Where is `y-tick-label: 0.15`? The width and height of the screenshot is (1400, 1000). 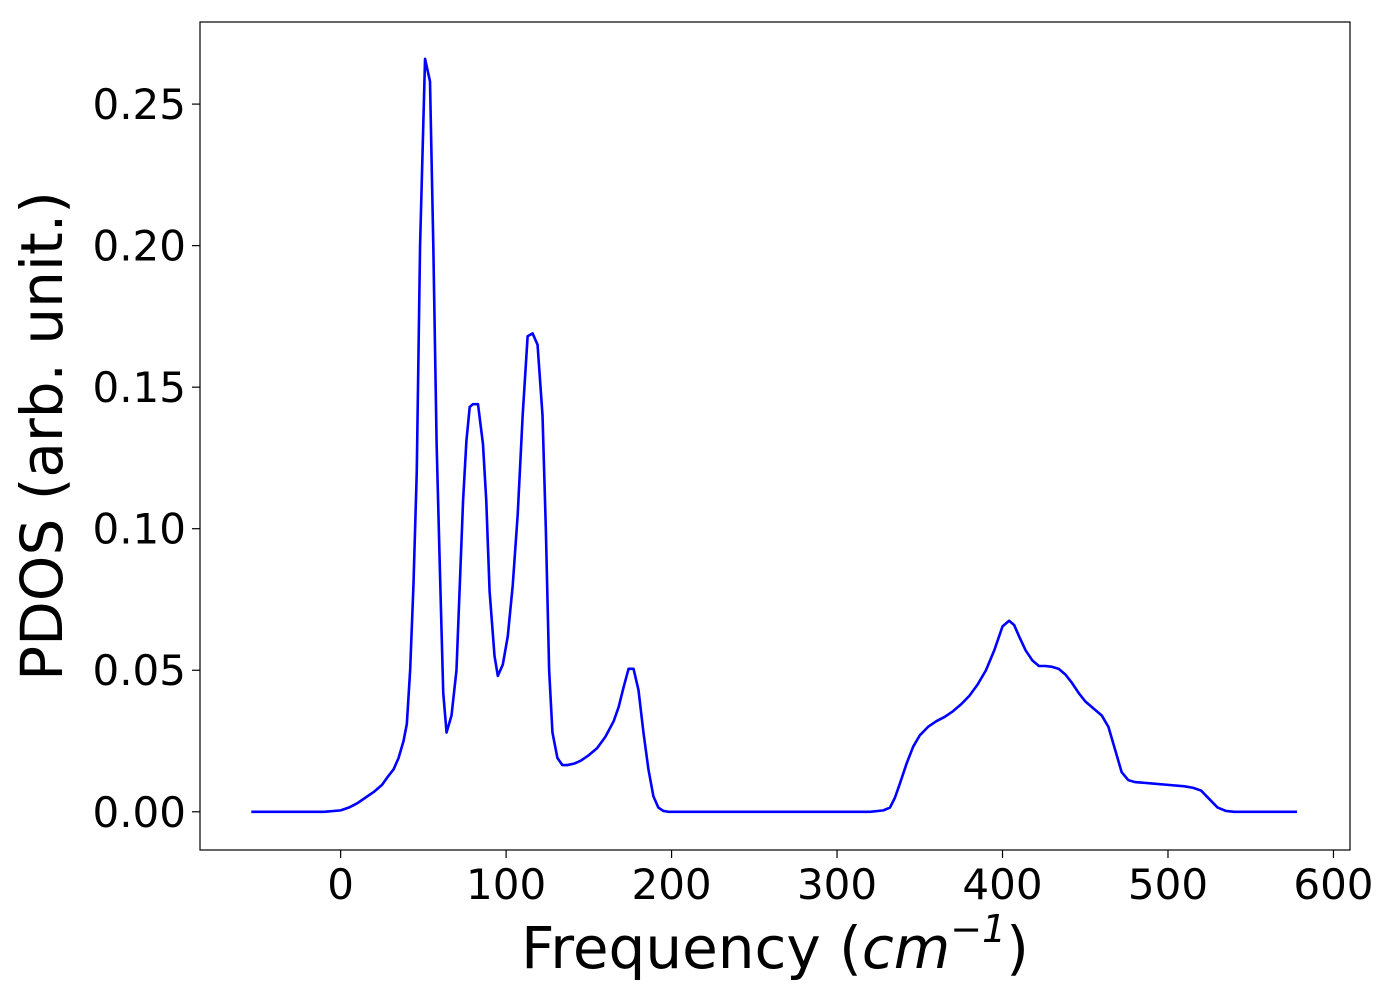 y-tick-label: 0.15 is located at coordinates (139, 387).